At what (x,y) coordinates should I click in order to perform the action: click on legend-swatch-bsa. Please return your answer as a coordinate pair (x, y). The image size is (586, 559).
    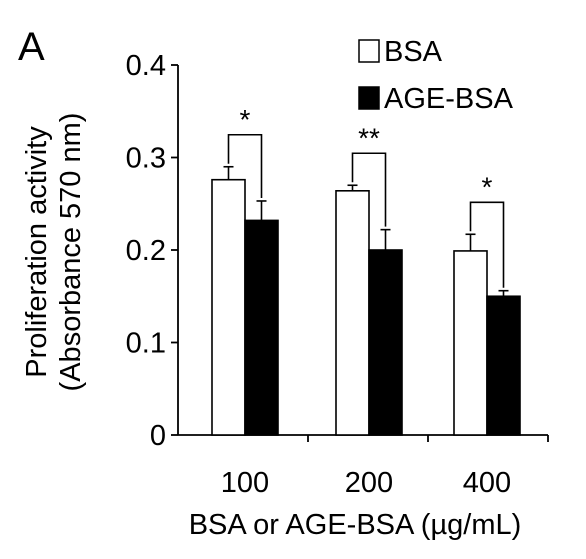
    Looking at the image, I should click on (369, 51).